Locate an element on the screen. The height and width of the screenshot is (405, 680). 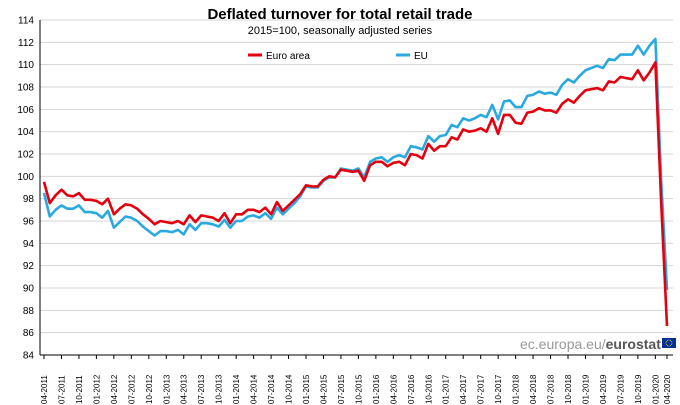
x-tick-label: 01-2016 is located at coordinates (376, 389).